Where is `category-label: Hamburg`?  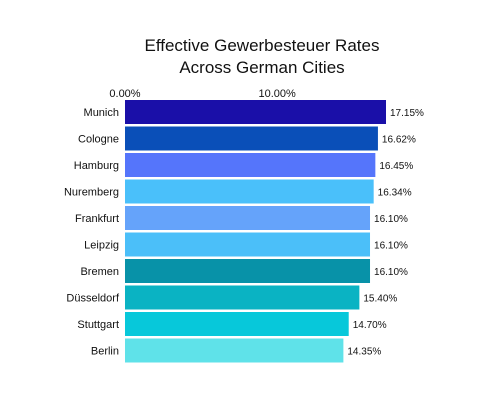 category-label: Hamburg is located at coordinates (96, 166).